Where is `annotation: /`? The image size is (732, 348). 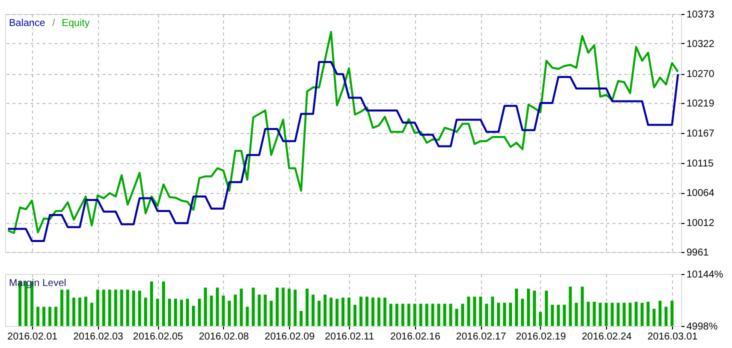 annotation: / is located at coordinates (54, 23).